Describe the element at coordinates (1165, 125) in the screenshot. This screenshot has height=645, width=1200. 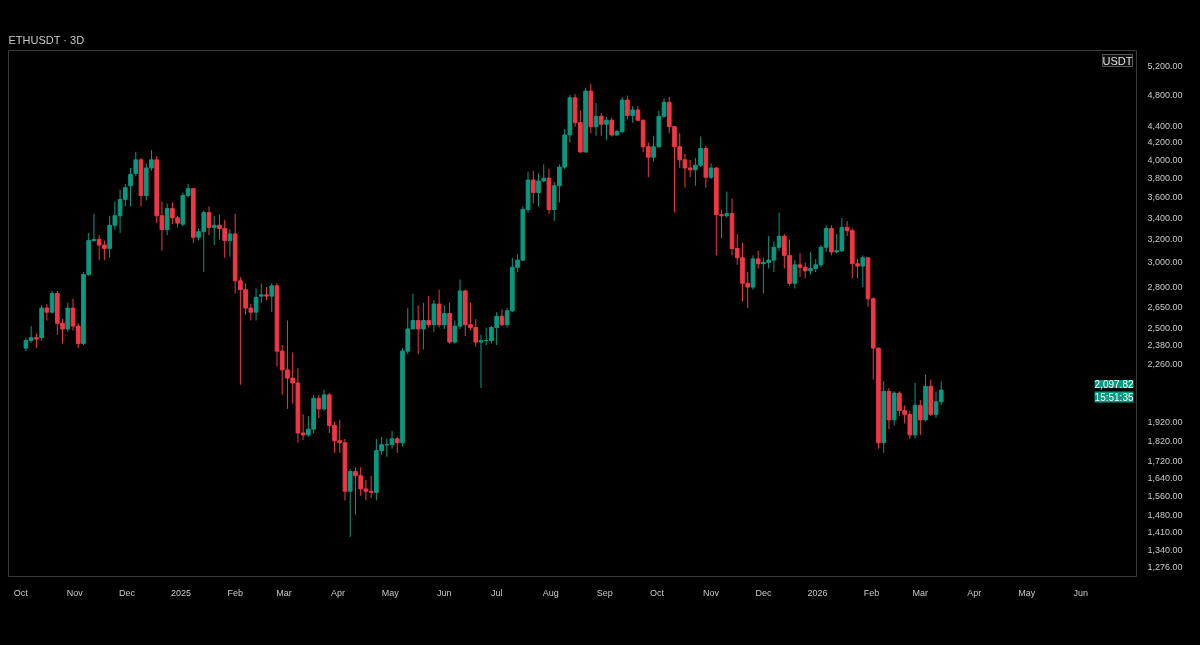
I see `y-tick-label: 4,400.00` at that location.